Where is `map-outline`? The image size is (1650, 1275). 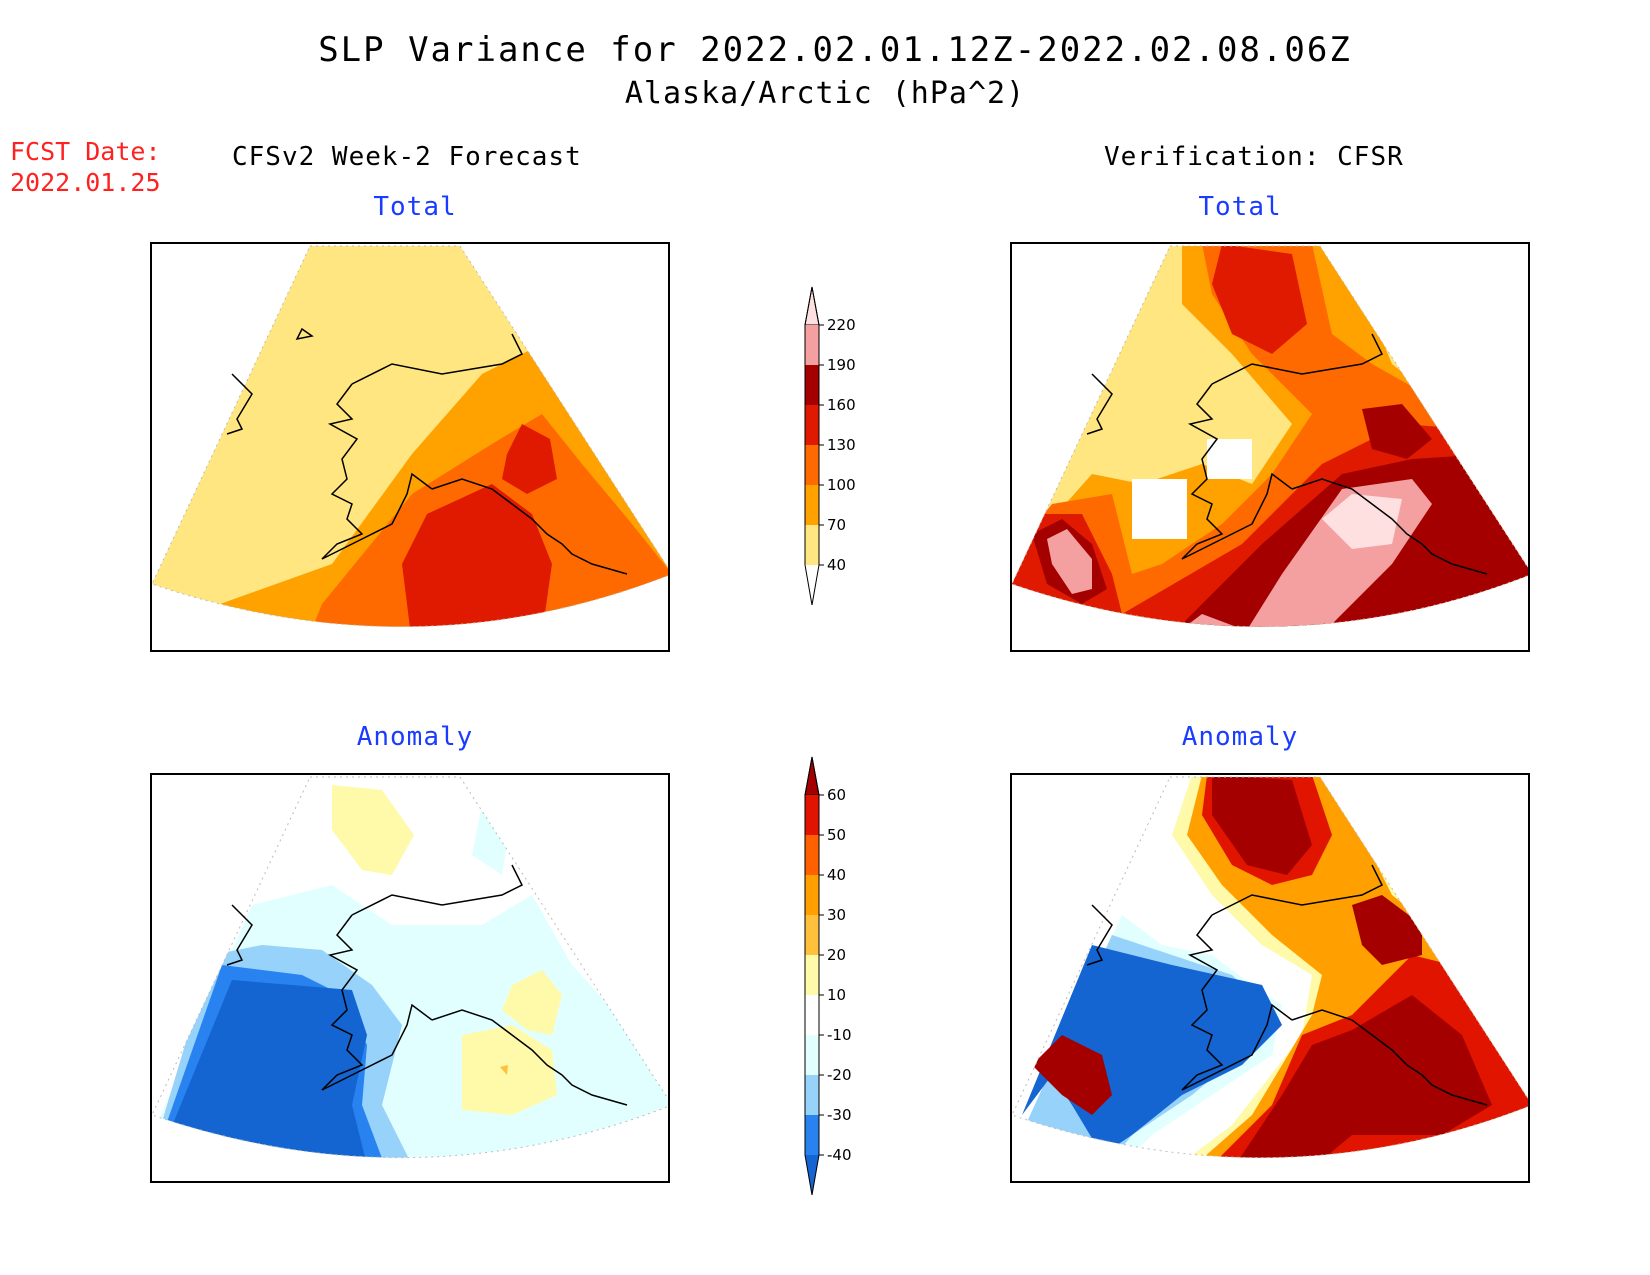
map-outline is located at coordinates (410, 436).